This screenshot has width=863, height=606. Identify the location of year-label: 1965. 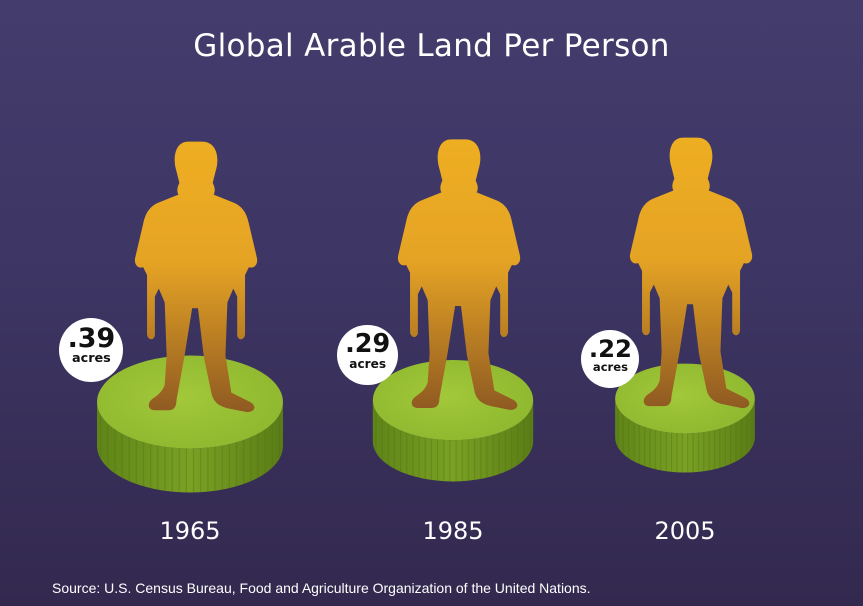
(190, 531).